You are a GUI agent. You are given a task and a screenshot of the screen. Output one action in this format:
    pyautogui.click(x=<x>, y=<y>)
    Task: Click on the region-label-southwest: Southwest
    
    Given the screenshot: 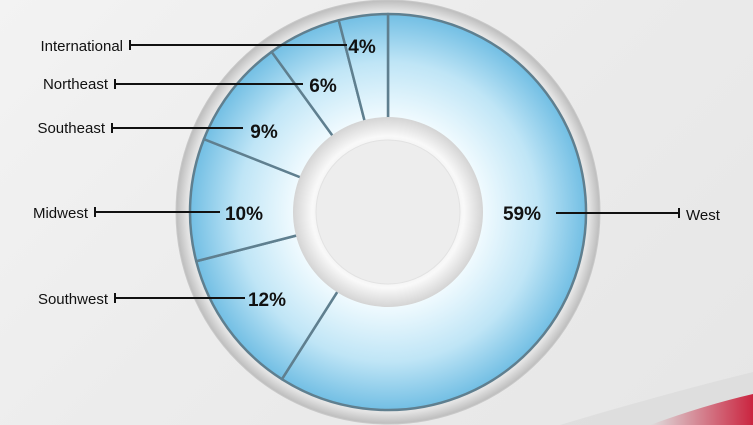 What is the action you would take?
    pyautogui.click(x=73, y=299)
    